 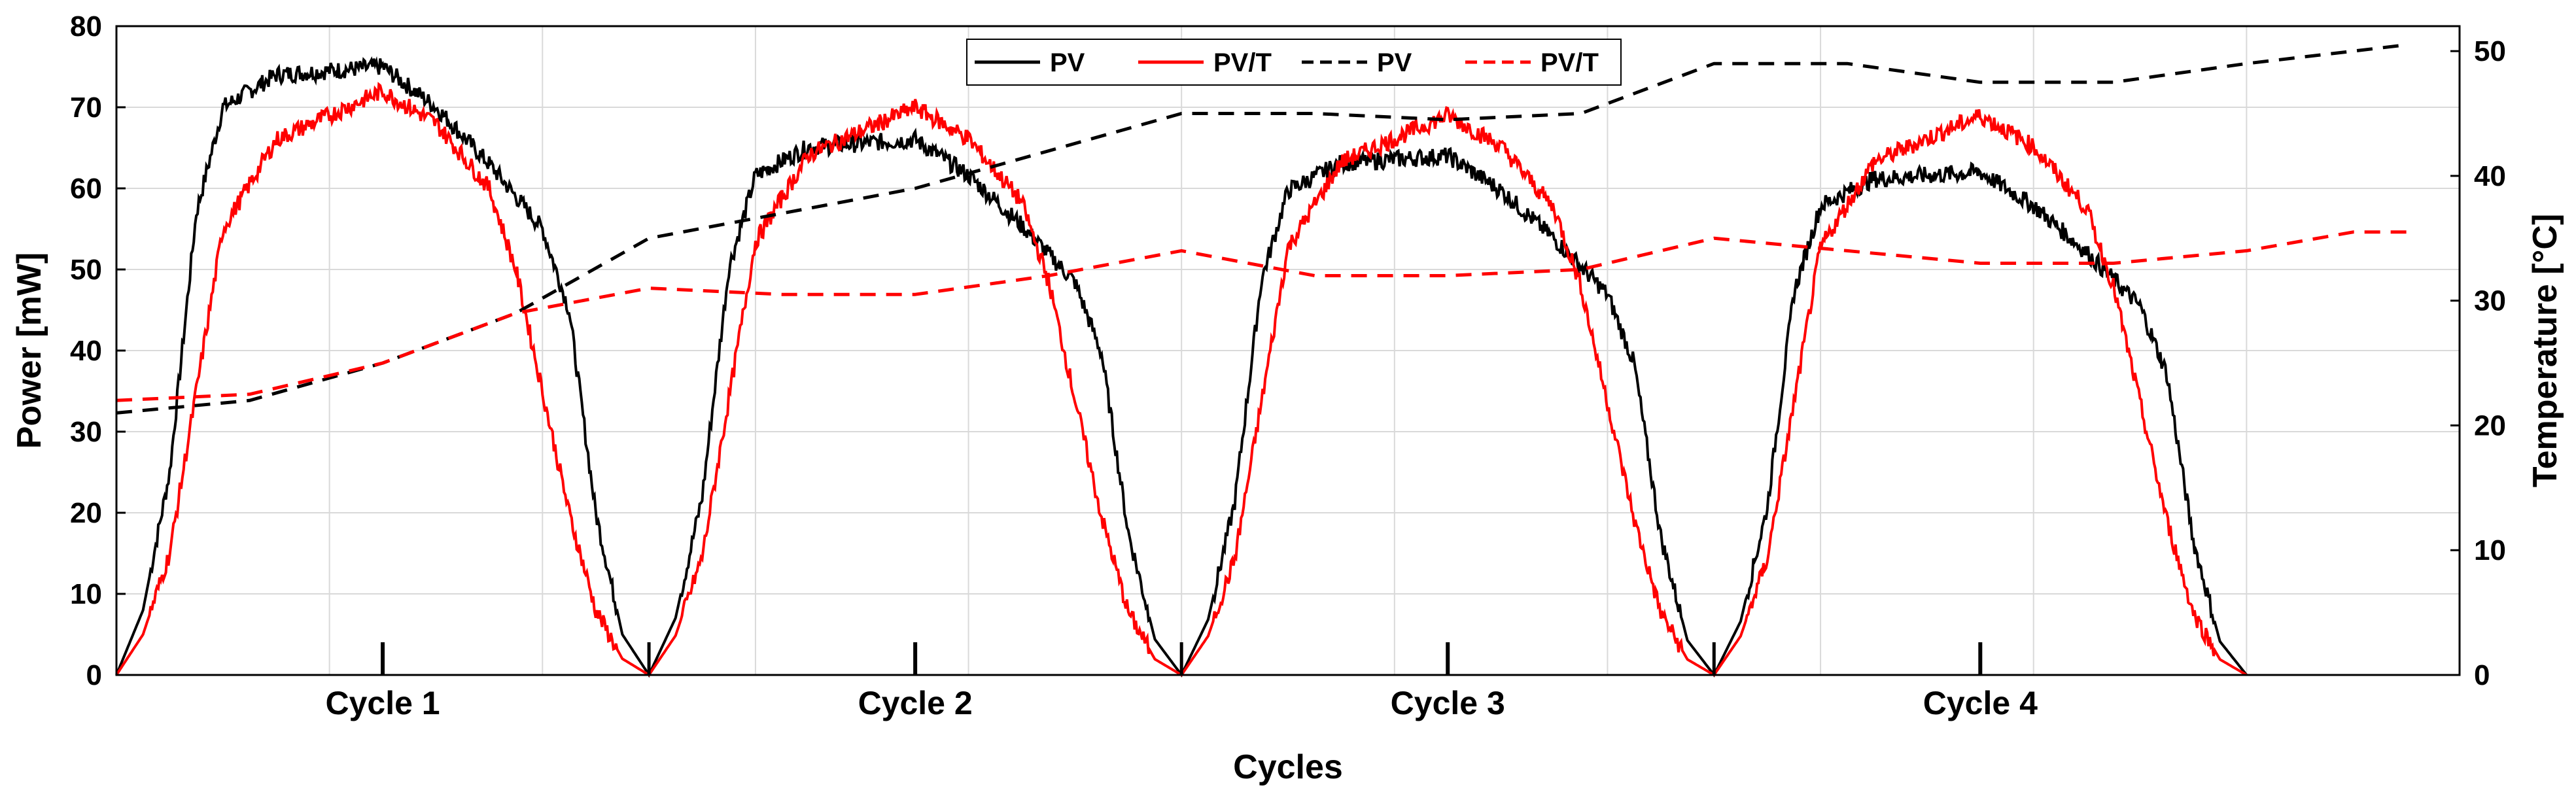 What do you see at coordinates (2490, 425) in the screenshot?
I see `right-y-tick-label: 20` at bounding box center [2490, 425].